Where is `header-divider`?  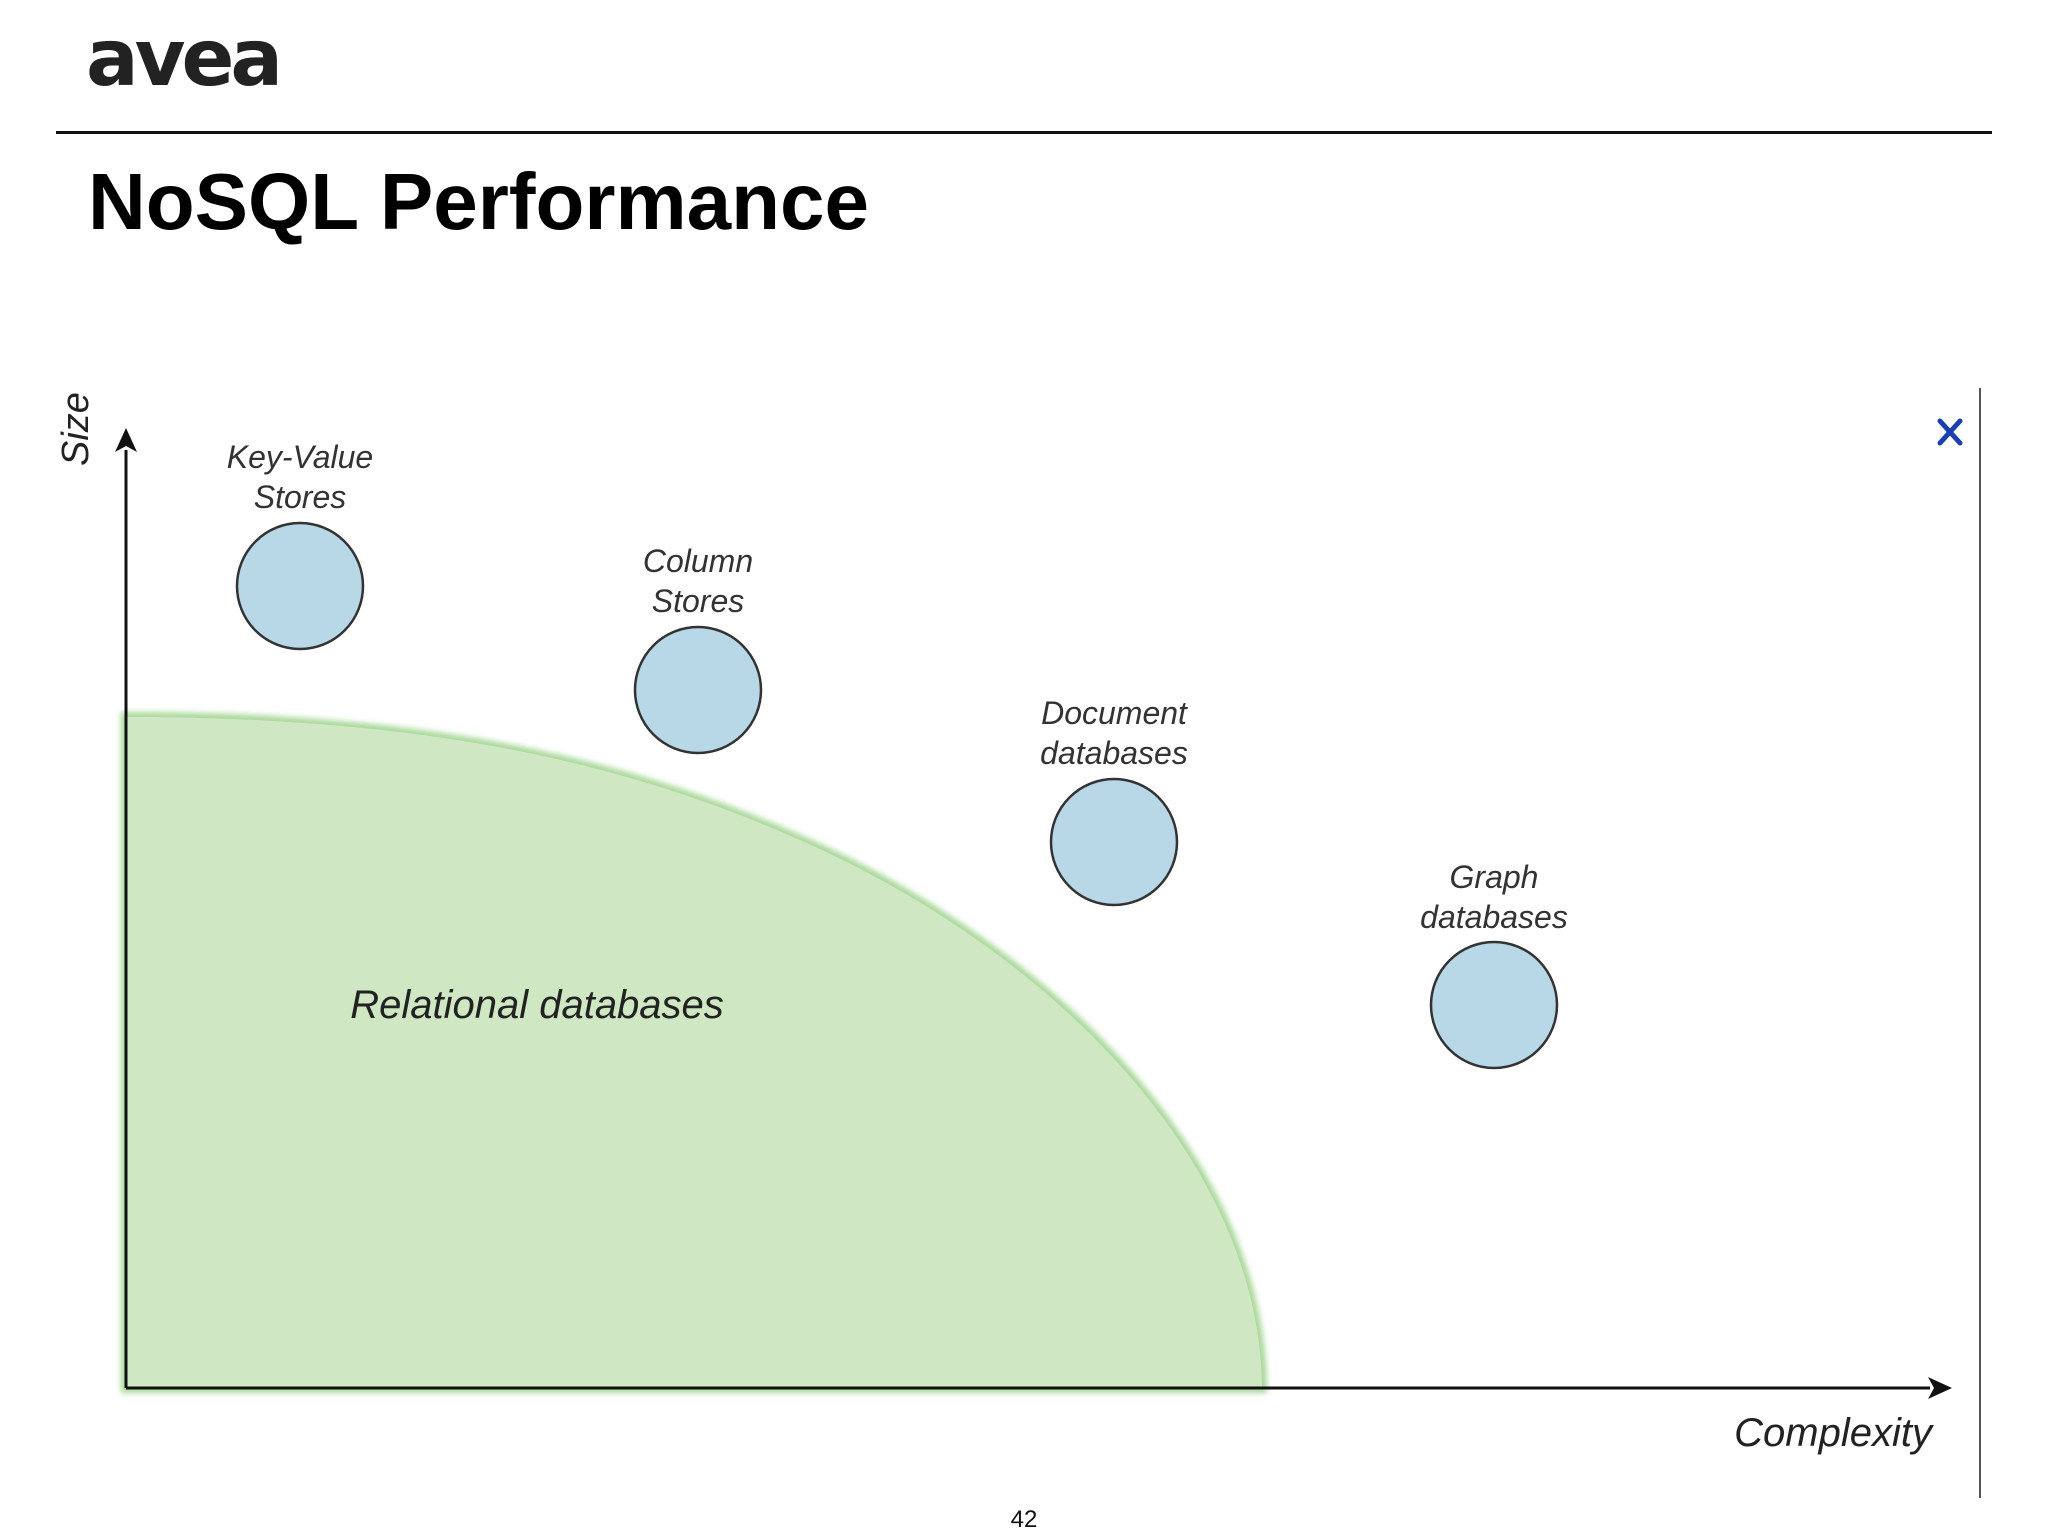 header-divider is located at coordinates (1024, 132).